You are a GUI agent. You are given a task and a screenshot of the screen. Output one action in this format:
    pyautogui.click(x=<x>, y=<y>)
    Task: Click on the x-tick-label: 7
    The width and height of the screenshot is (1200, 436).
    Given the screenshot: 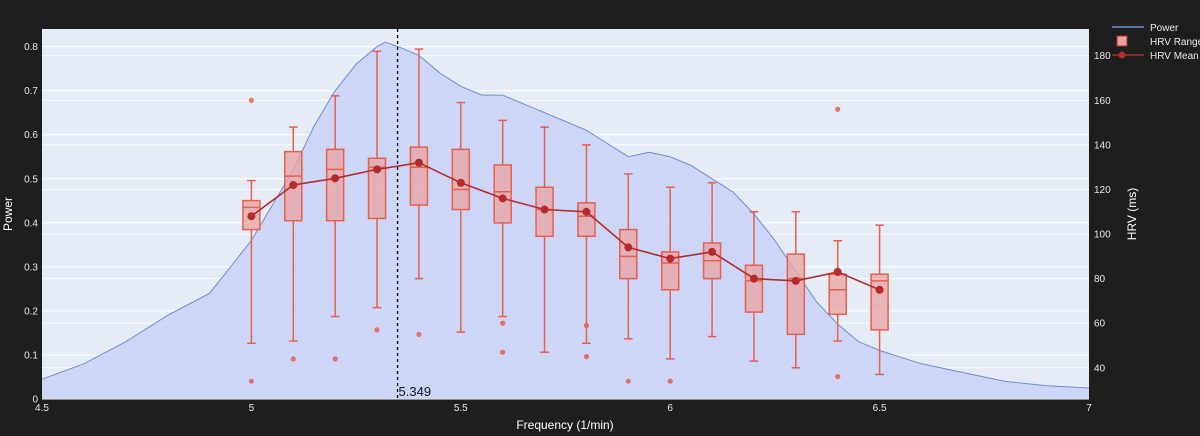 What is the action you would take?
    pyautogui.click(x=1089, y=408)
    